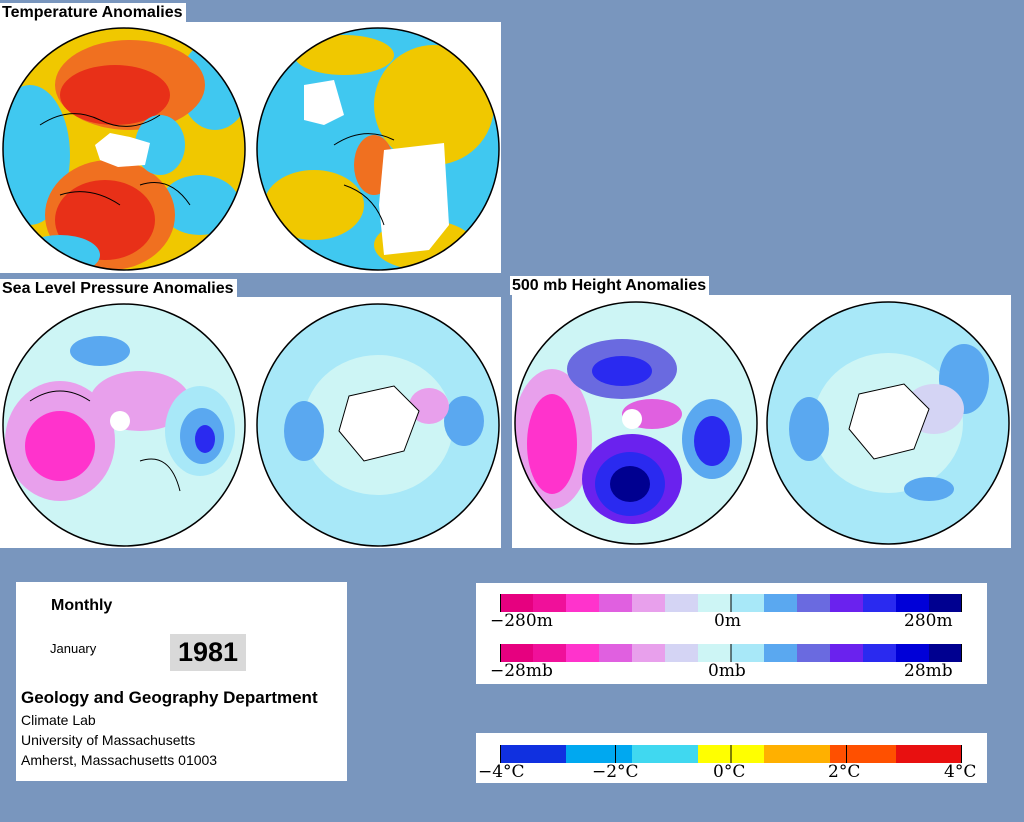 This screenshot has height=822, width=1024. What do you see at coordinates (169, 697) in the screenshot?
I see `department-label: Geology and Geography Department` at bounding box center [169, 697].